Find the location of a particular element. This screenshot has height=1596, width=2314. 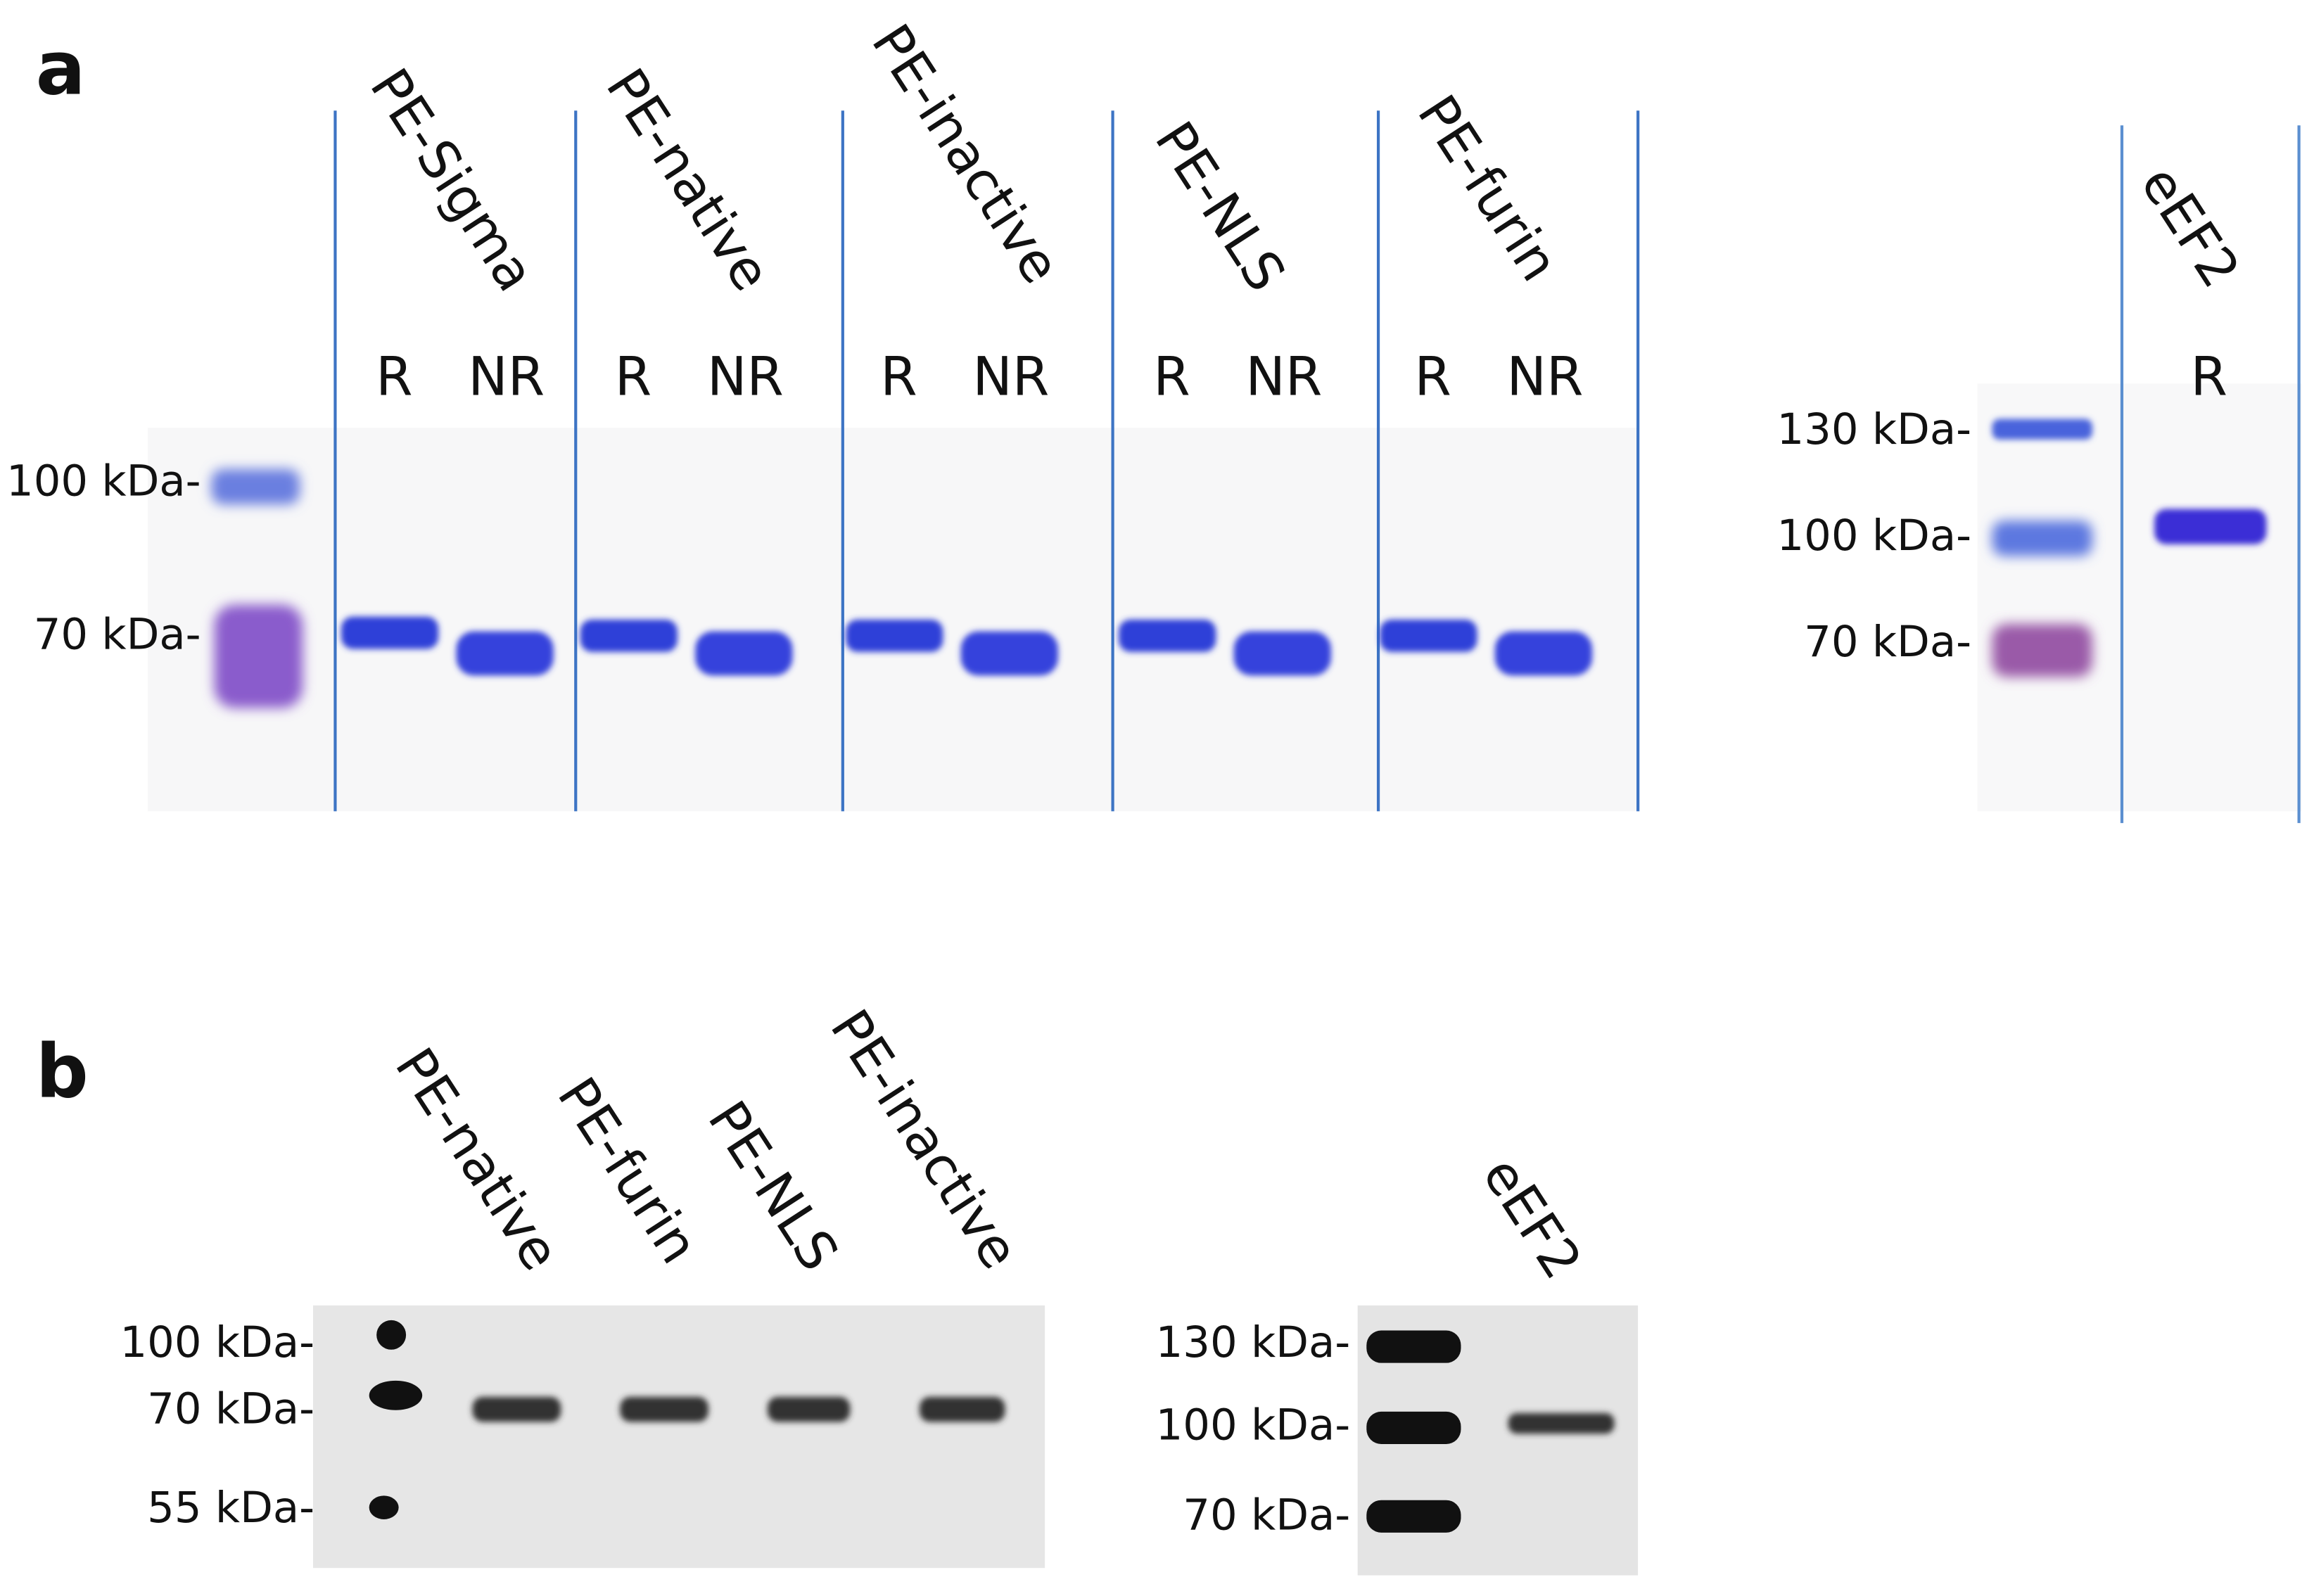

marker-label: 55 kDa- is located at coordinates (230, 1508).